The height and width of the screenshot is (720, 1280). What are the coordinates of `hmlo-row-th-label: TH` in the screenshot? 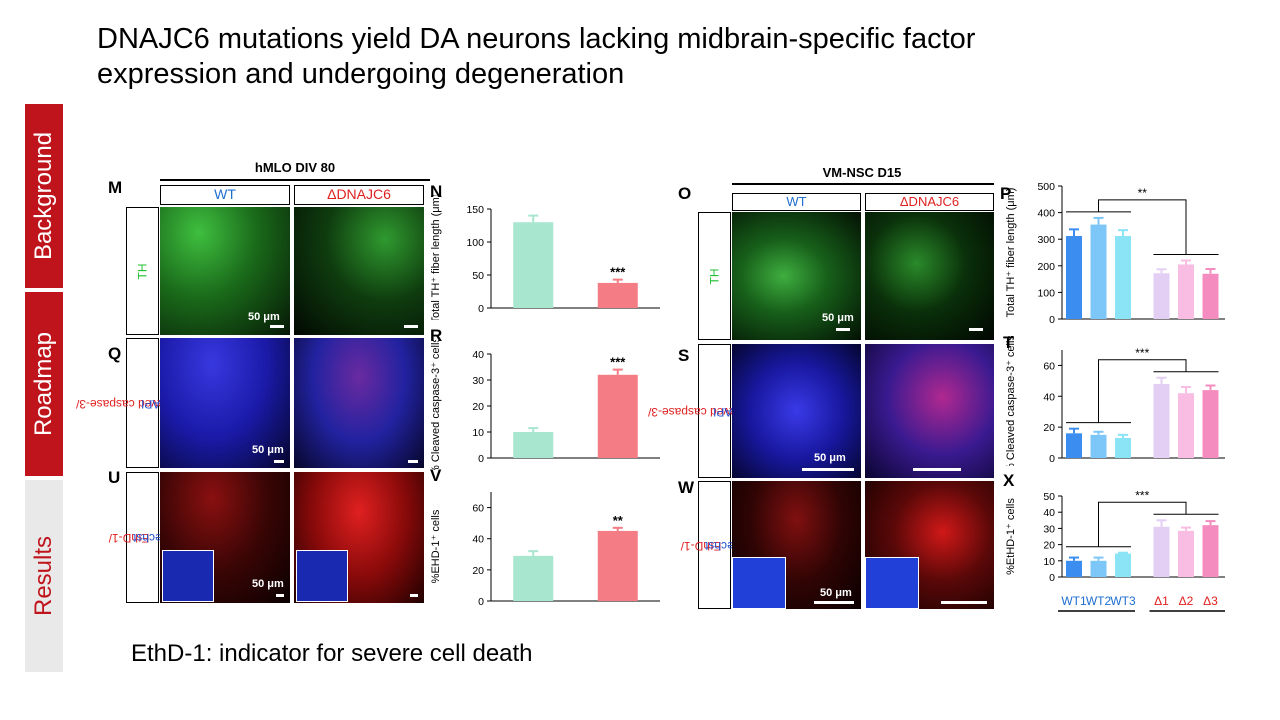 It's located at (142, 271).